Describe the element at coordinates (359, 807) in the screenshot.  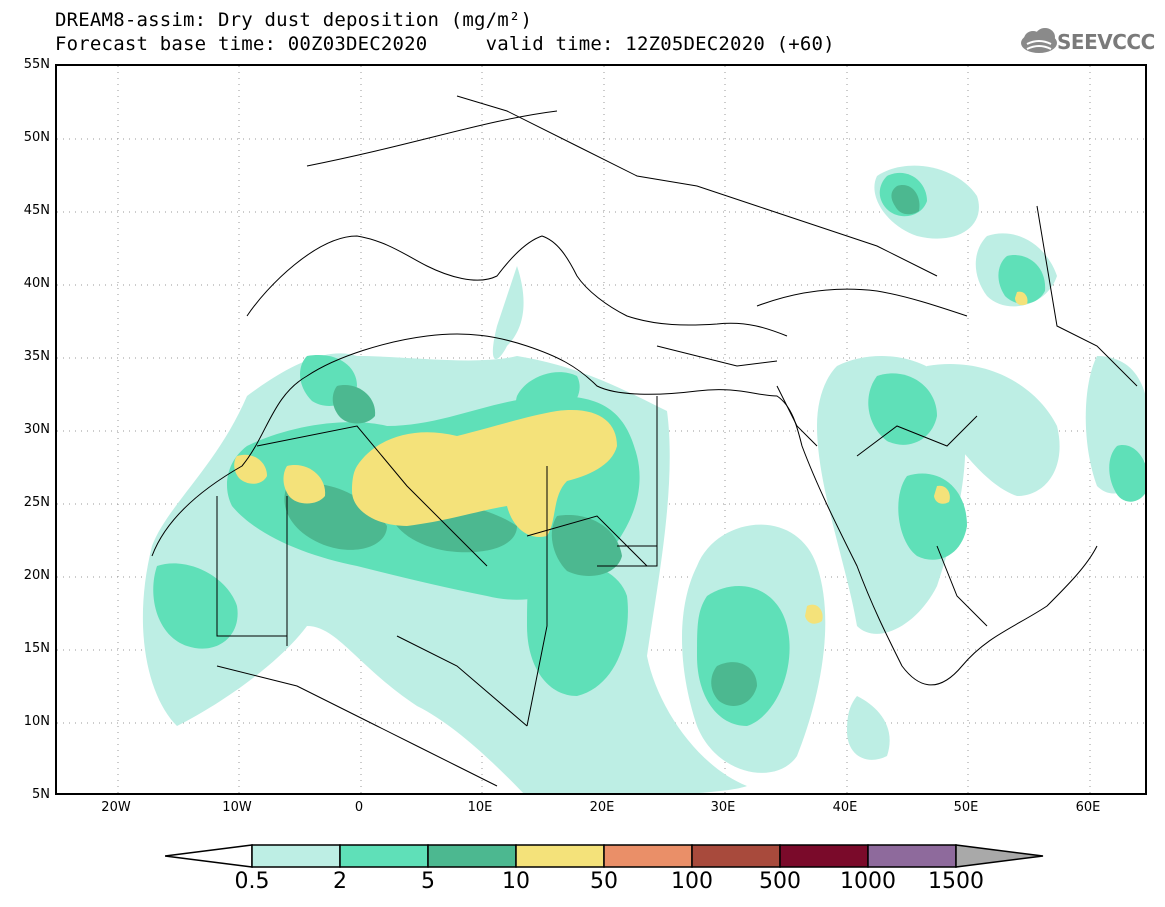
I see `lon-label: 0` at that location.